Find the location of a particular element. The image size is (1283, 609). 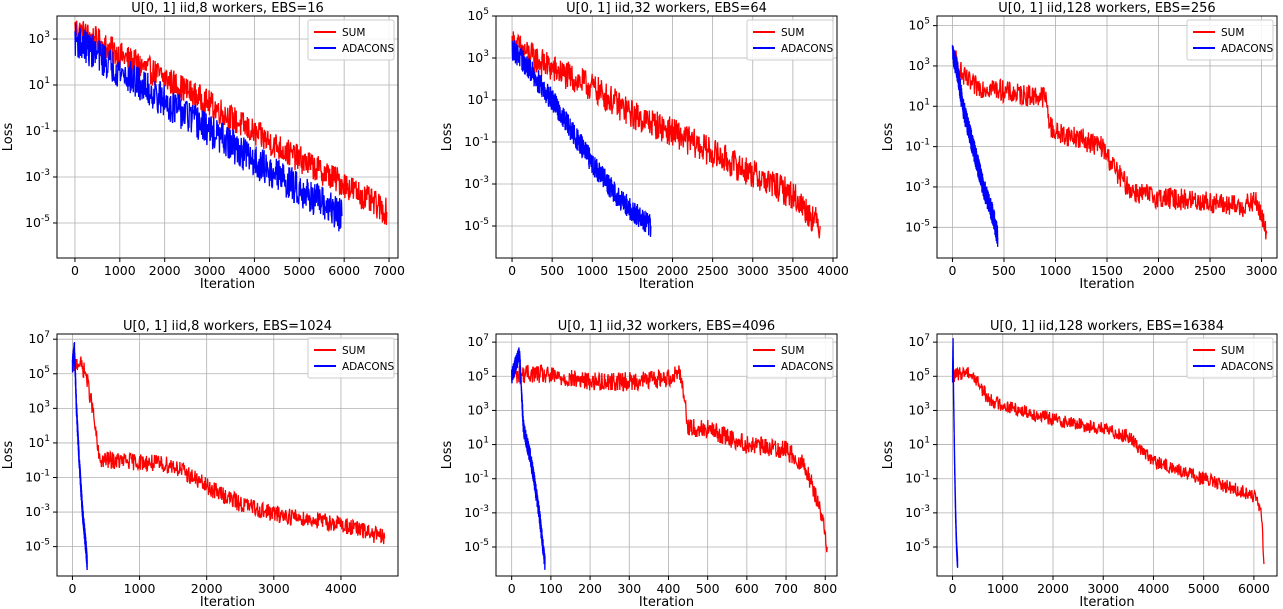

chart-title: U[0, 1] iid,128 workers, EBS=16384 is located at coordinates (1107, 326).